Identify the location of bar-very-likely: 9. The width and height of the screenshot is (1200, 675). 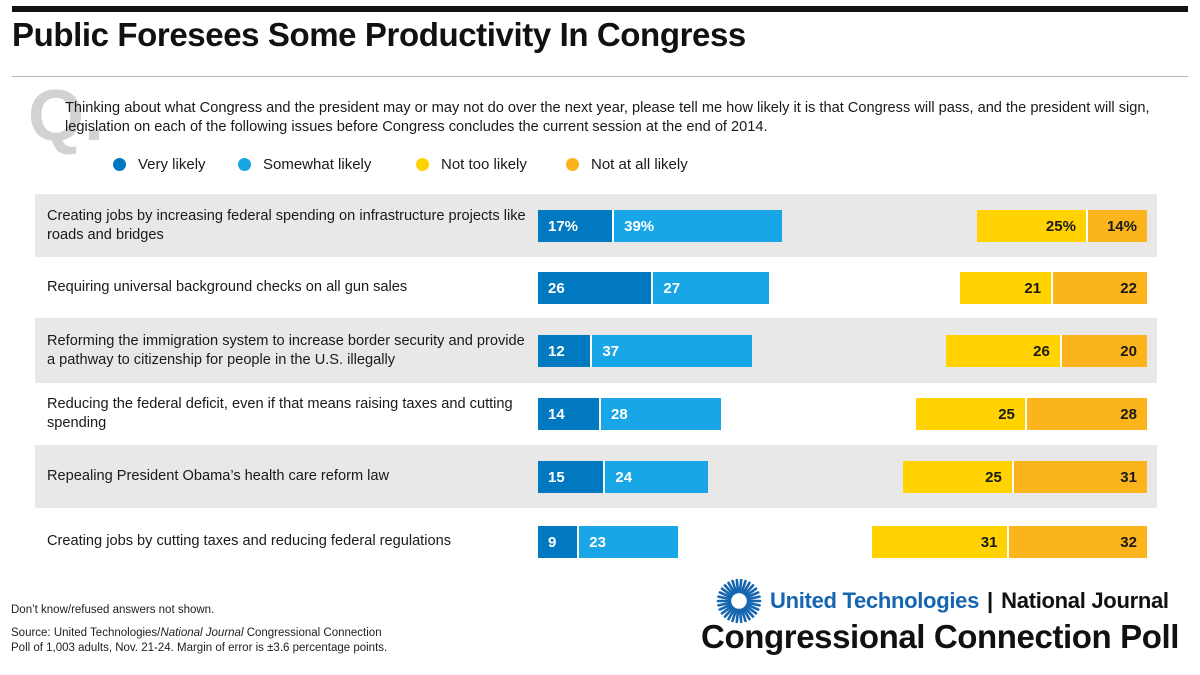
(558, 542).